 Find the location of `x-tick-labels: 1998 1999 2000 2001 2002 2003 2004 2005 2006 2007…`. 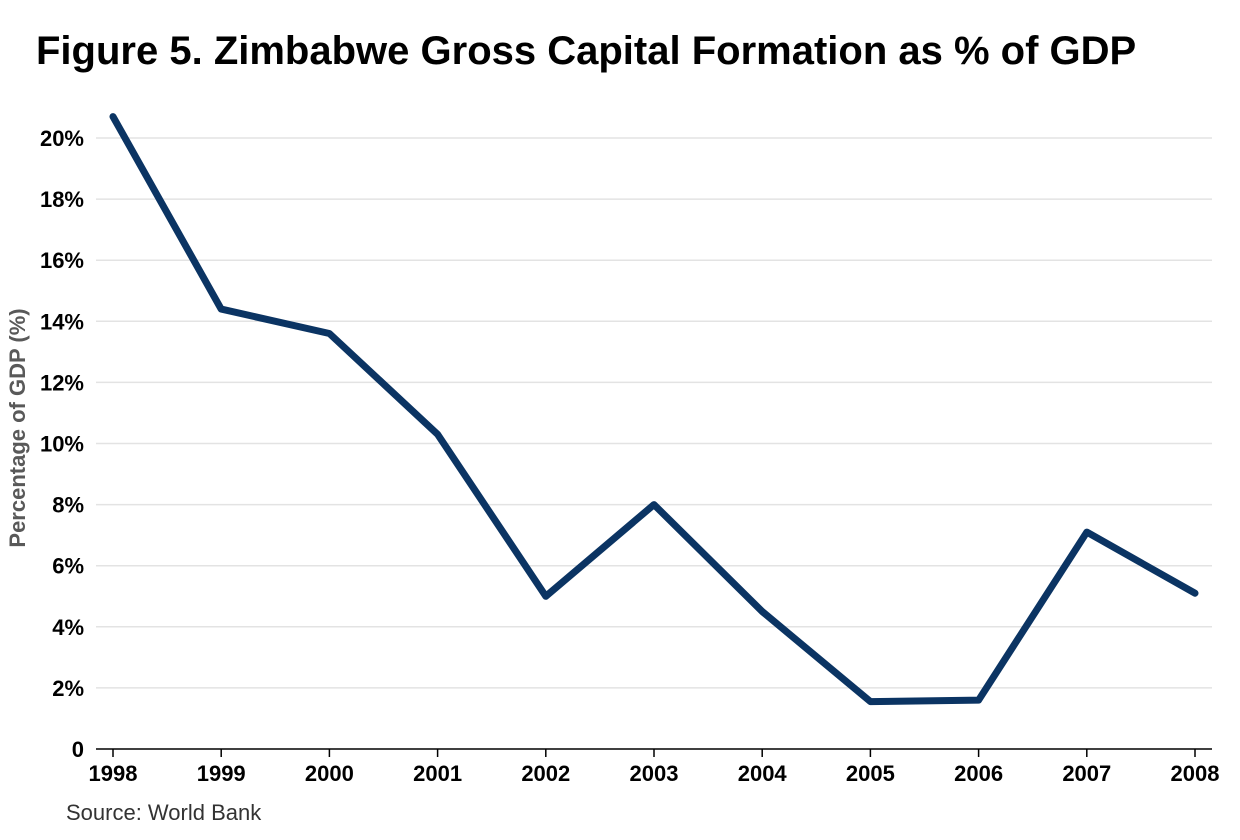

x-tick-labels: 1998 1999 2000 2001 2002 2003 2004 2005 2006 2007… is located at coordinates (654, 773).